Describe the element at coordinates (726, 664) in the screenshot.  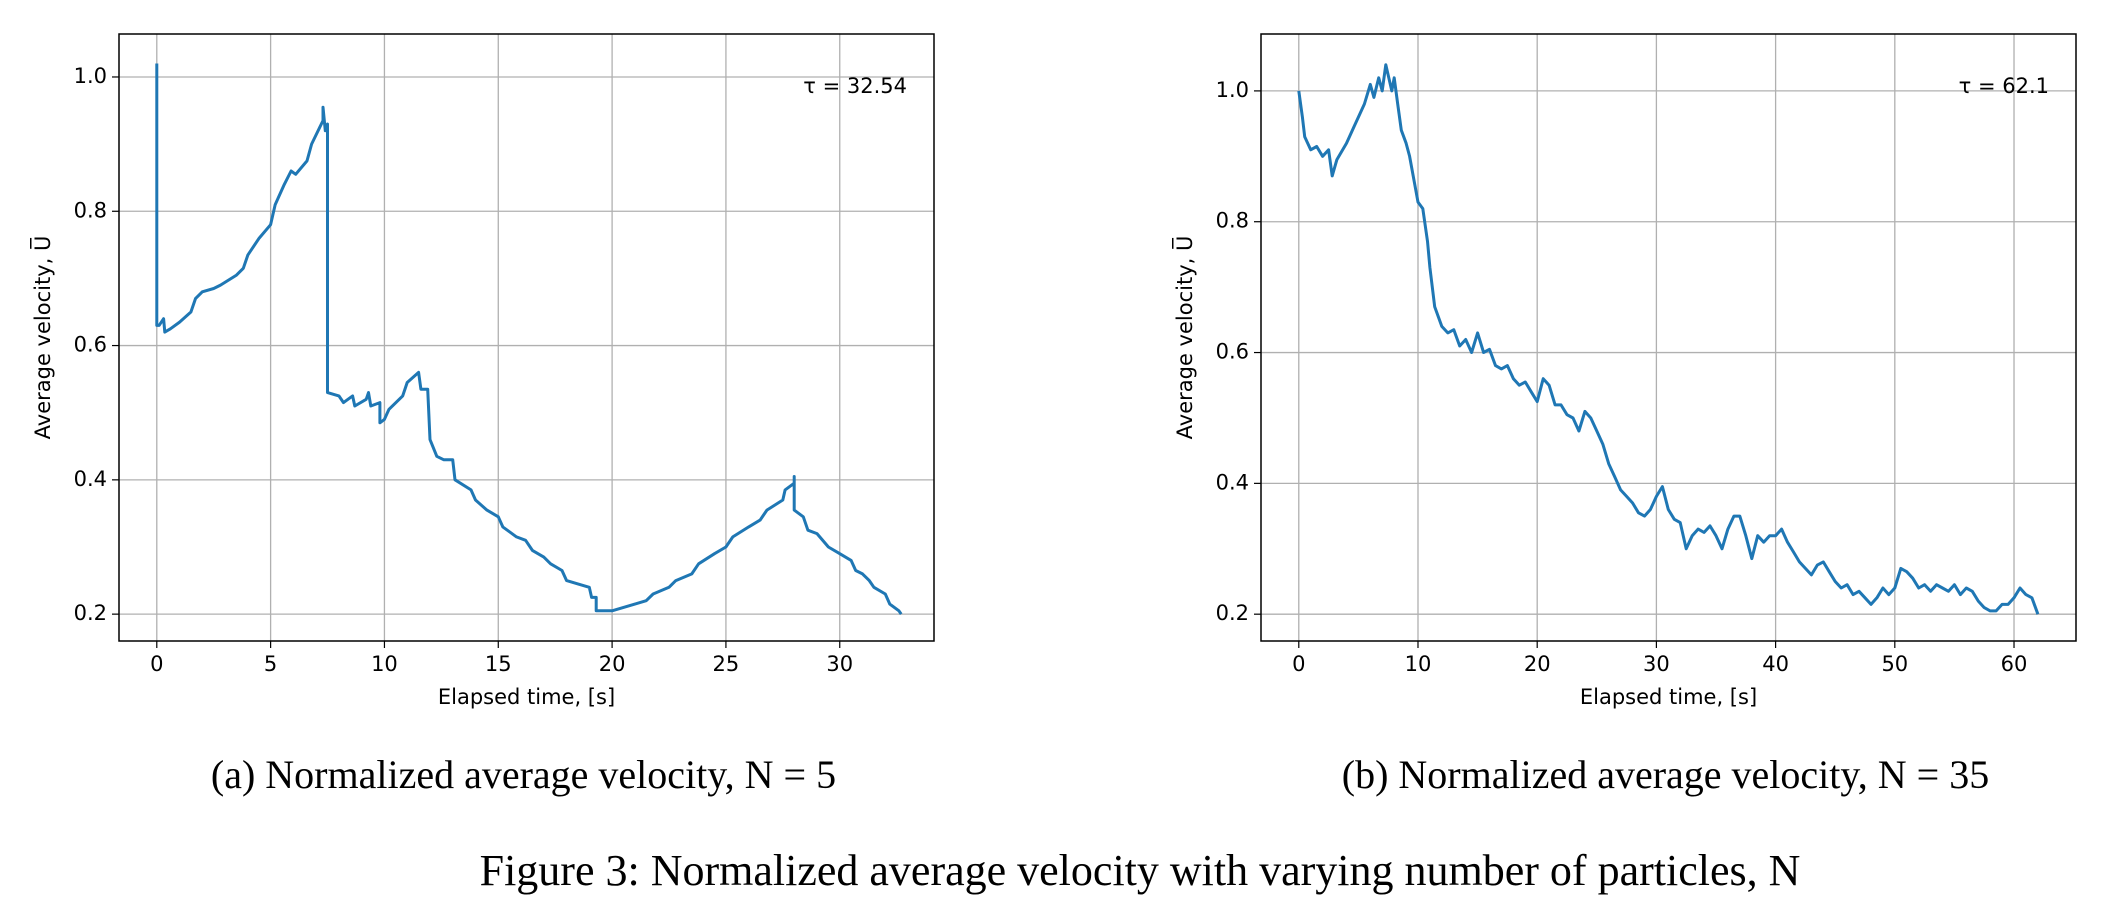
I see `x-tick-label: 25` at that location.